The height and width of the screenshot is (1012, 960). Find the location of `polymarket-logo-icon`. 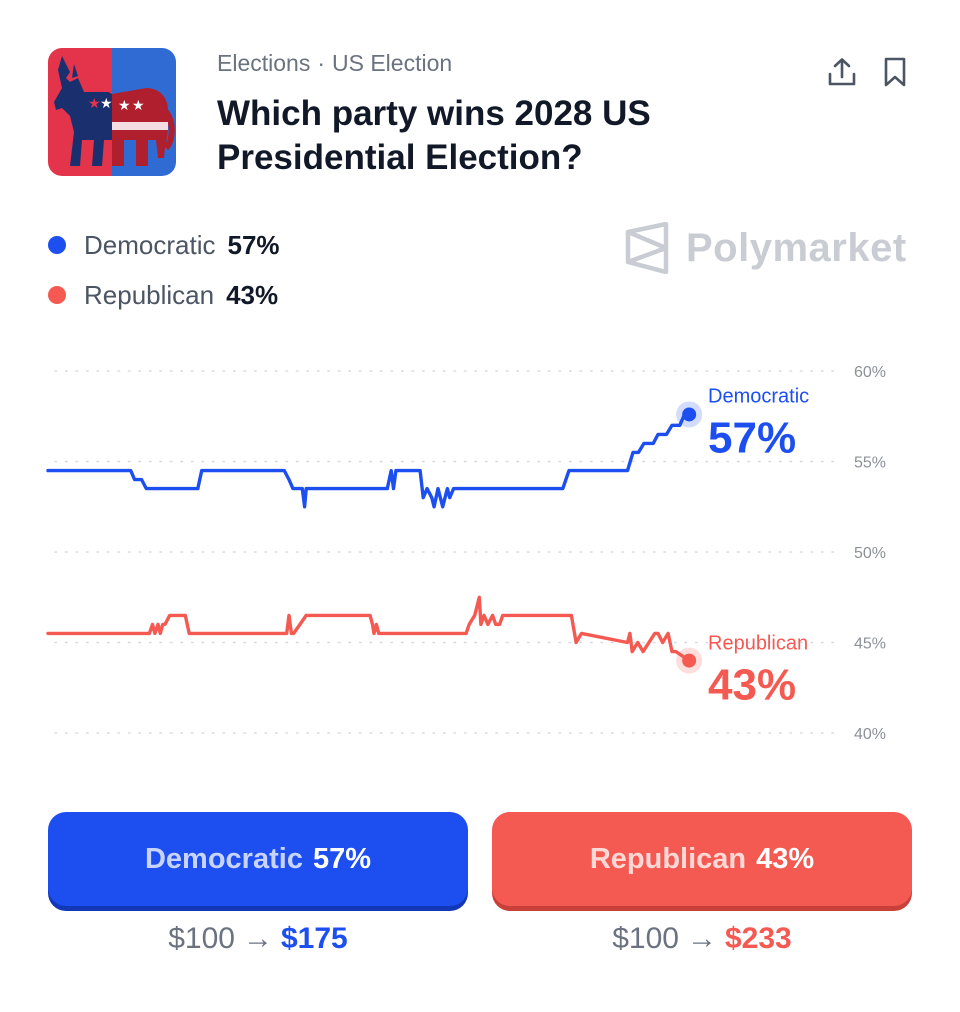

polymarket-logo-icon is located at coordinates (647, 248).